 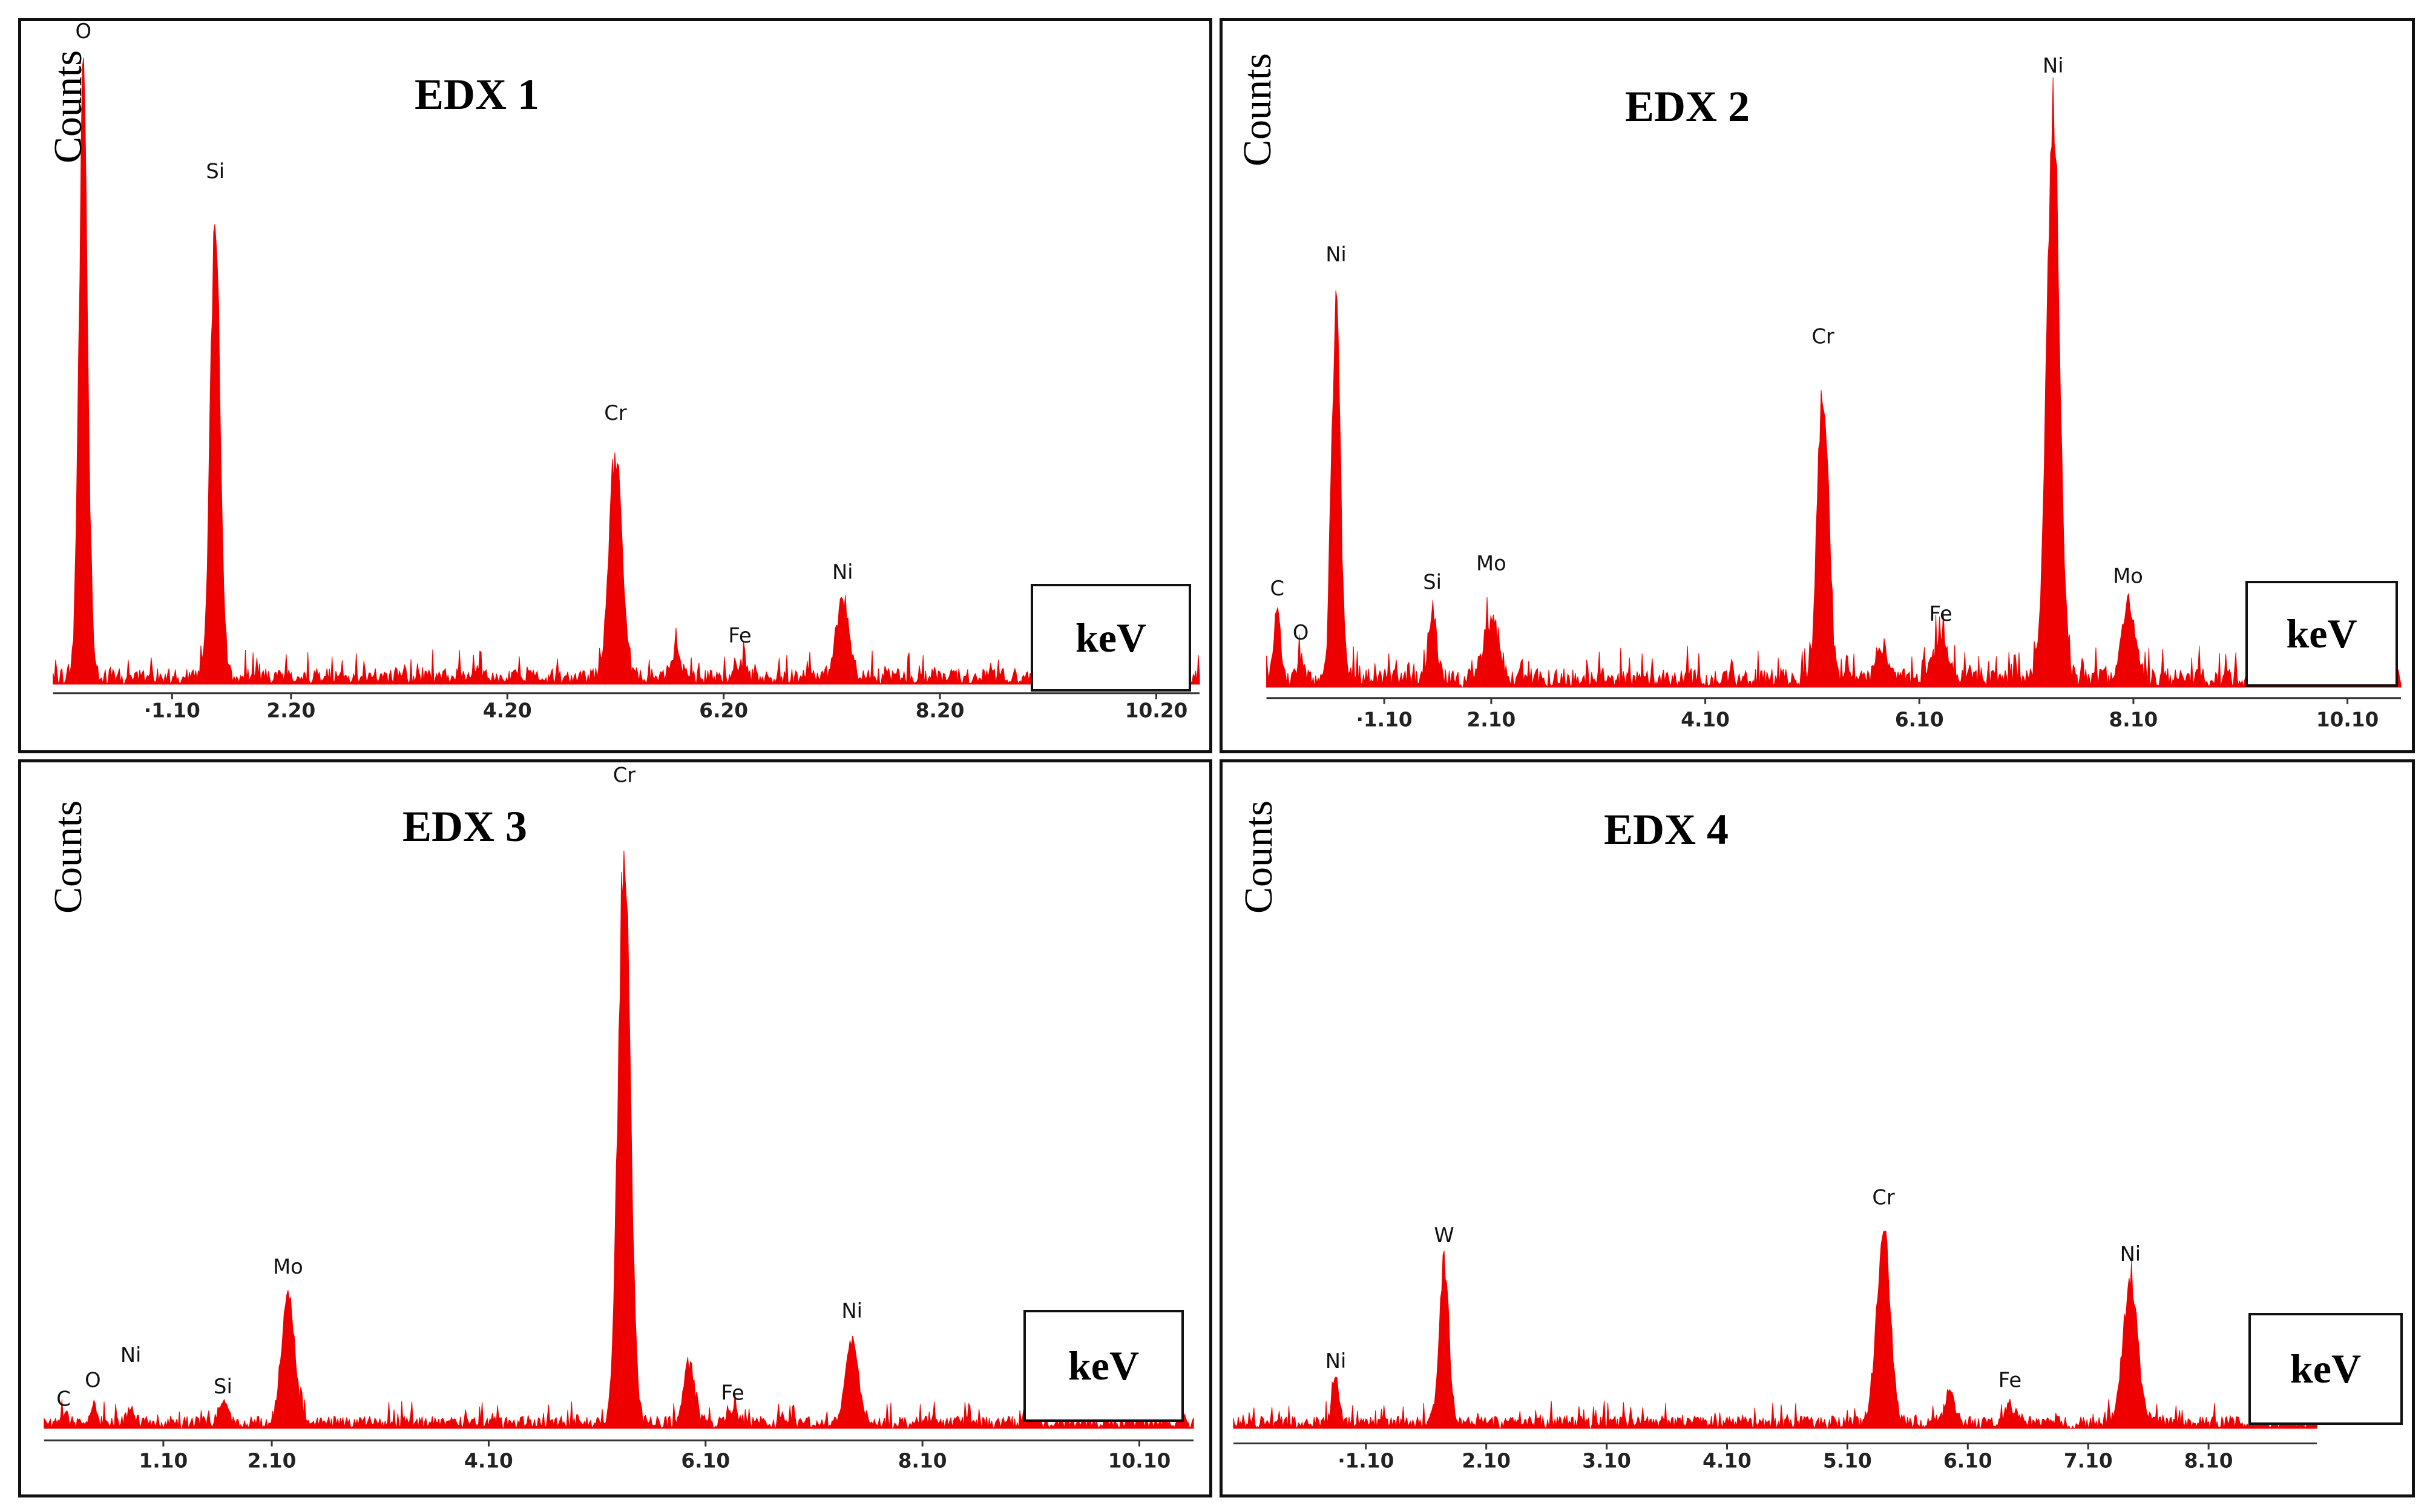 What do you see at coordinates (83, 32) in the screenshot?
I see `edx-1-peak-label-o: O` at bounding box center [83, 32].